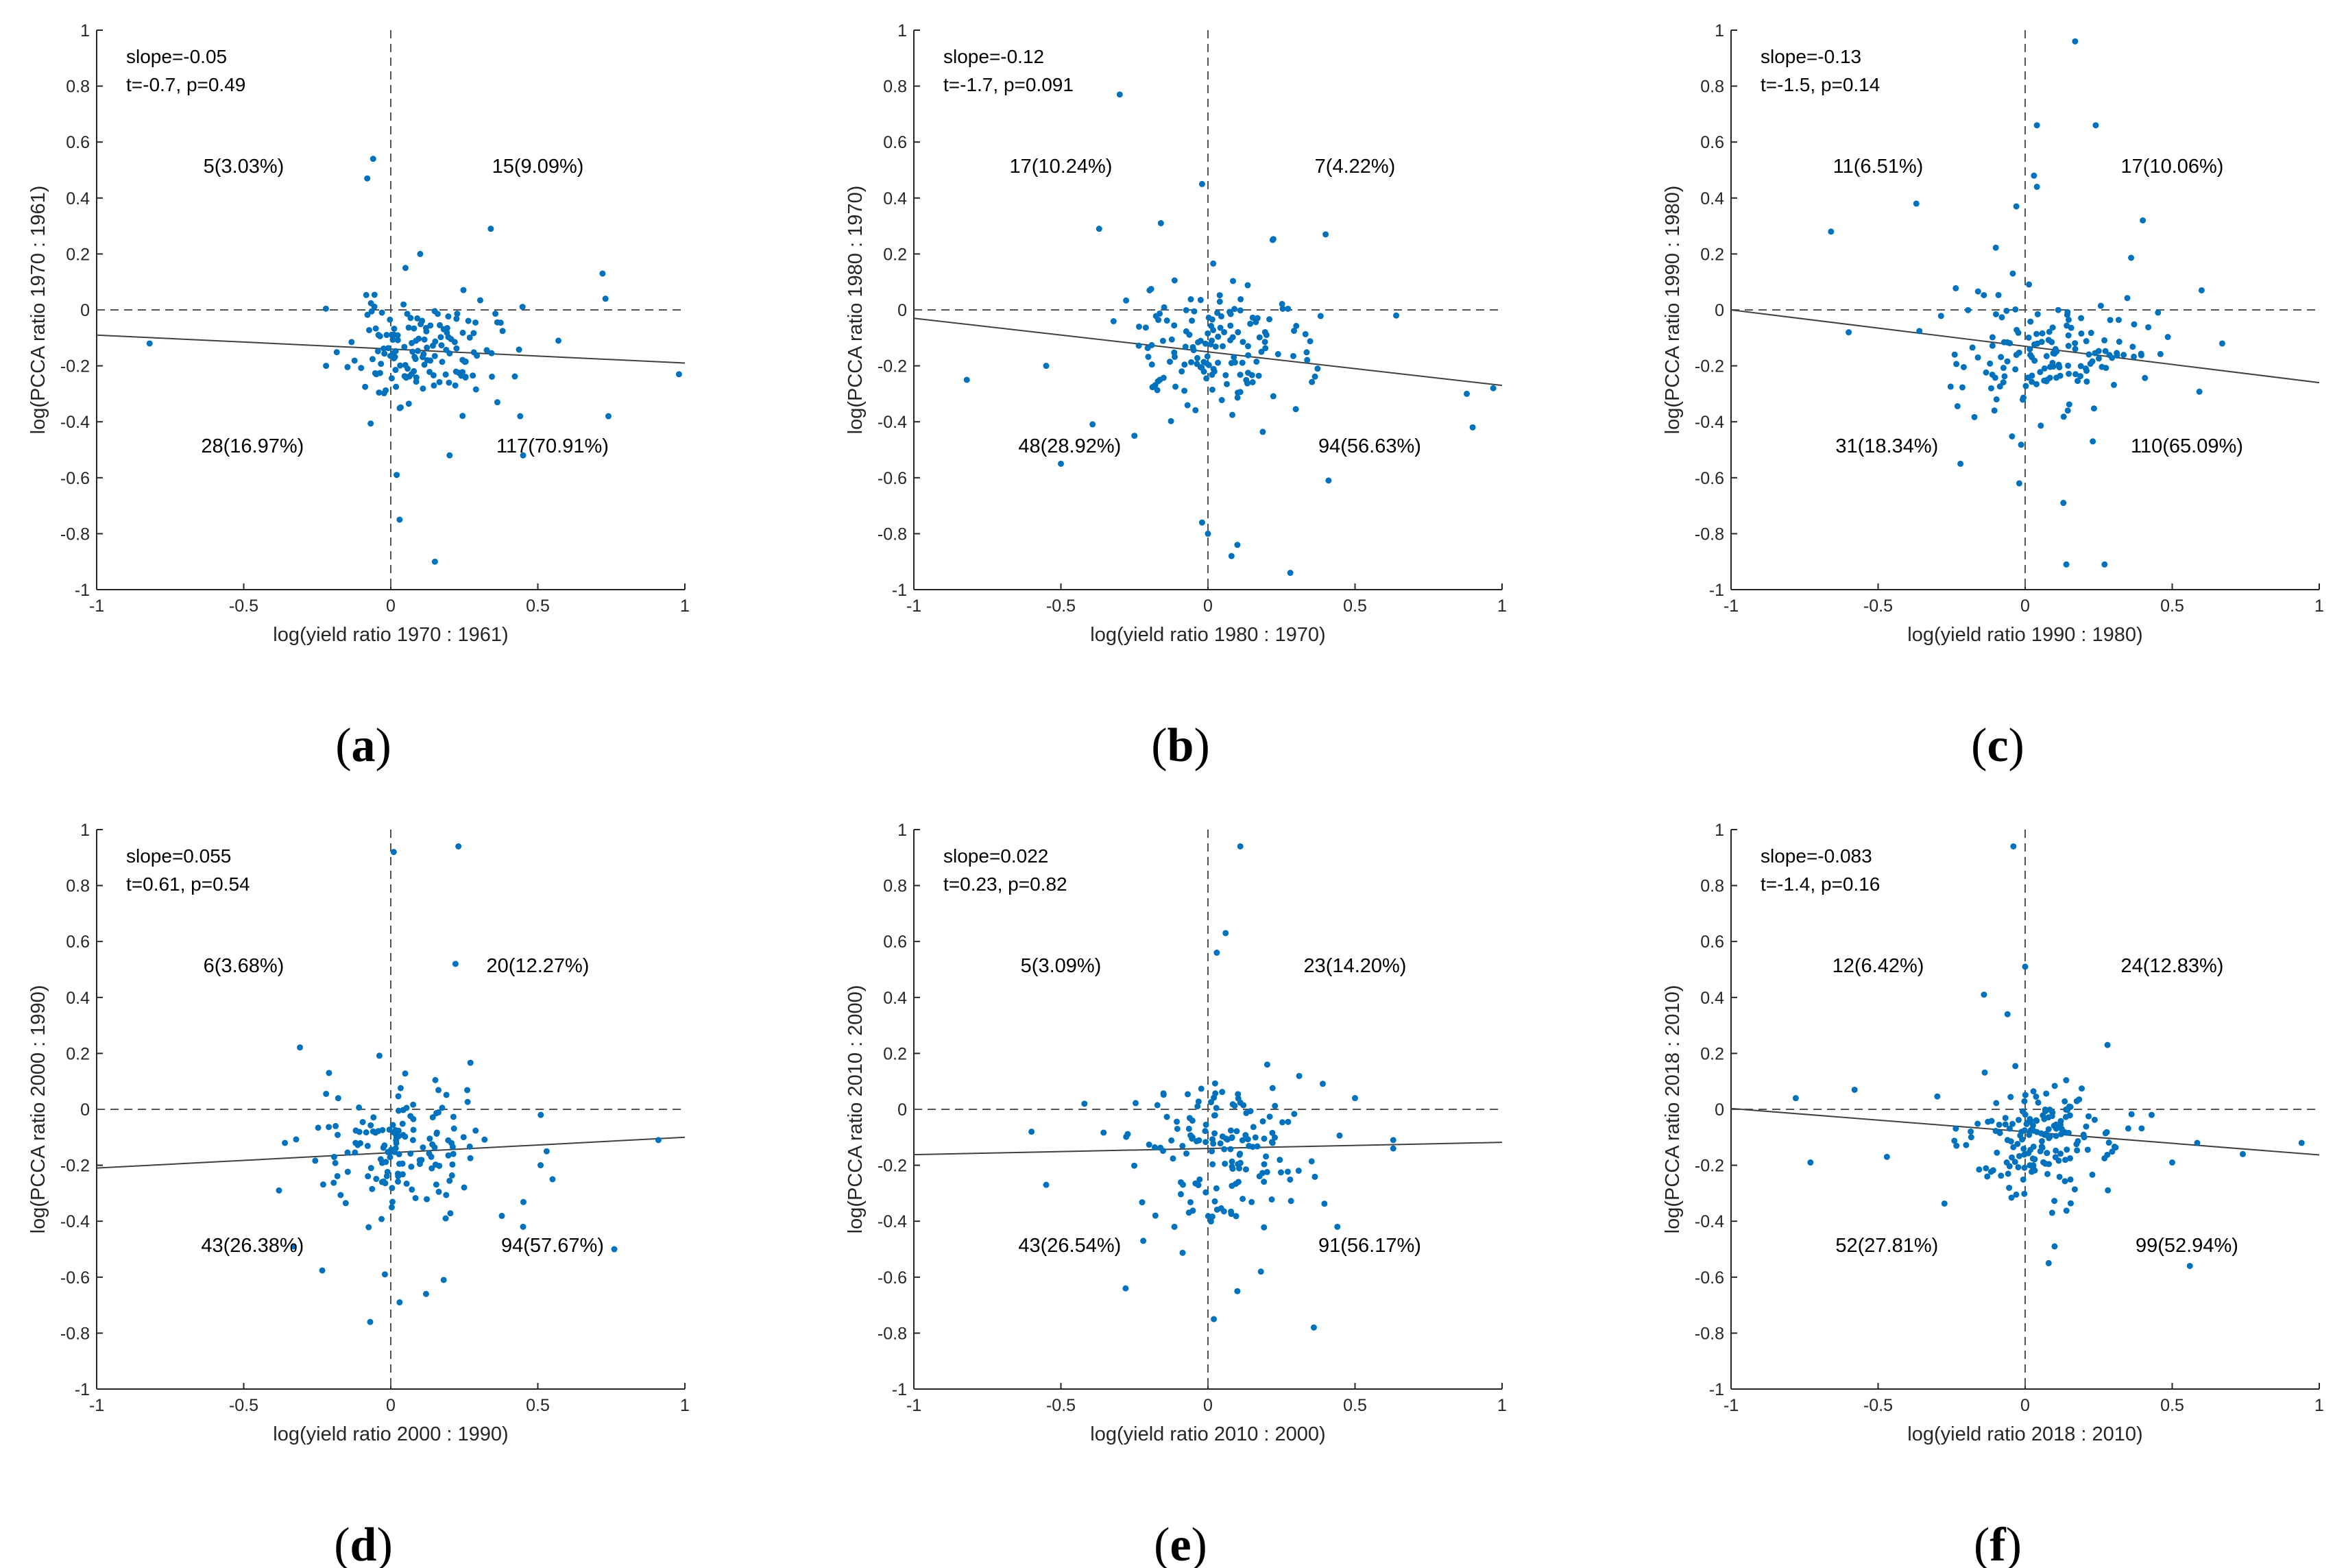 The image size is (2346, 1568). Describe the element at coordinates (1820, 85) in the screenshot. I see `significance-text: t=-1.5, p=0.14` at that location.